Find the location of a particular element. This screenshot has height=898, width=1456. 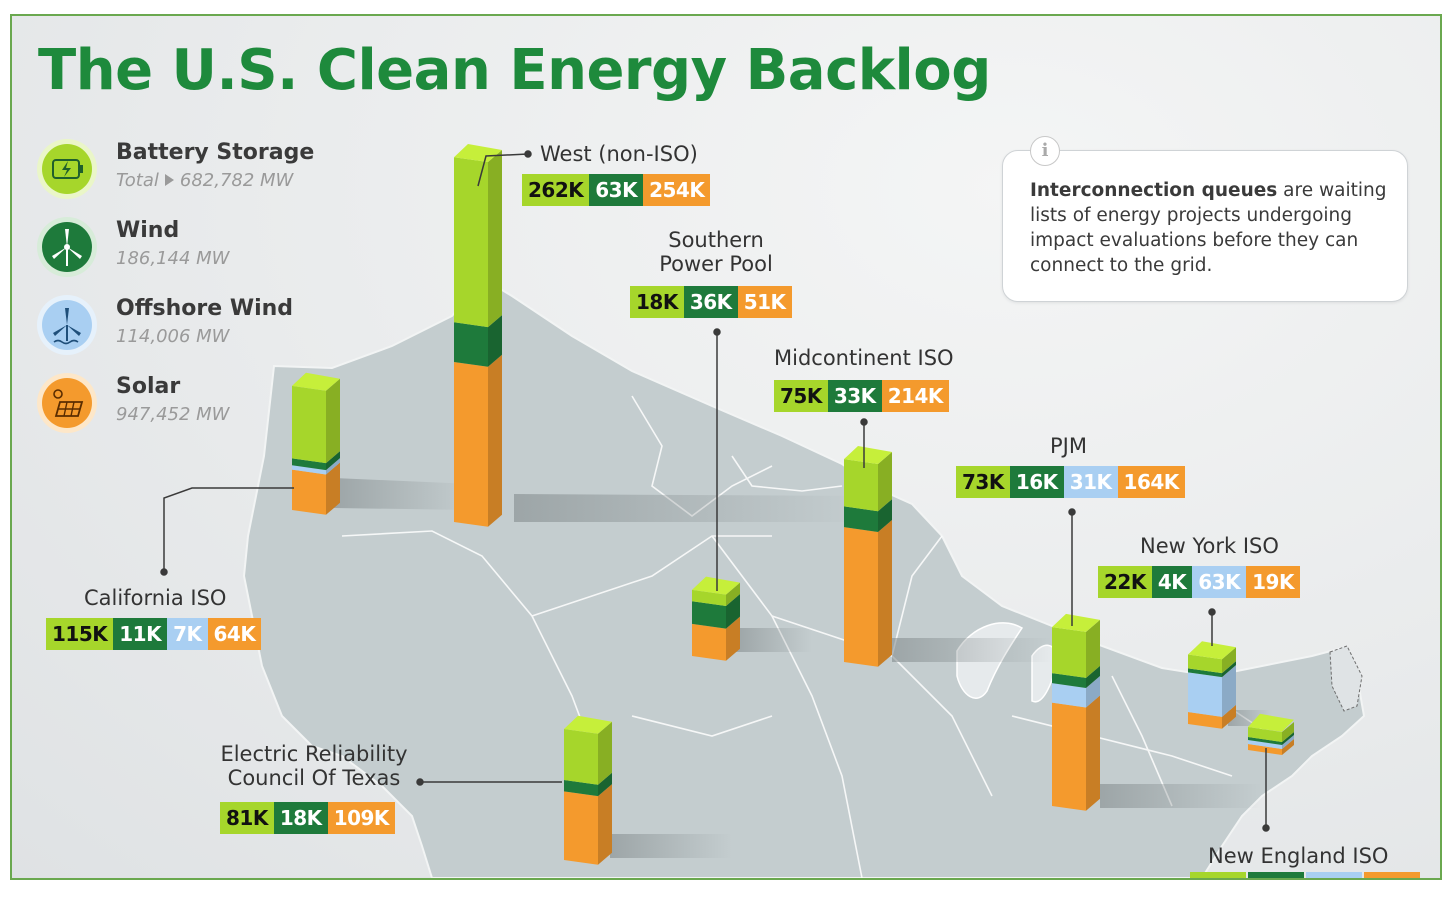

pjm-bar-offshore-side is located at coordinates (1093, 691).